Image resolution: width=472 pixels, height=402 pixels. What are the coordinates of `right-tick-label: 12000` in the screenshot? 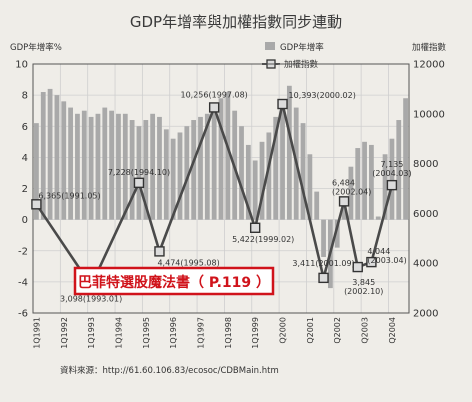 It's located at (429, 65).